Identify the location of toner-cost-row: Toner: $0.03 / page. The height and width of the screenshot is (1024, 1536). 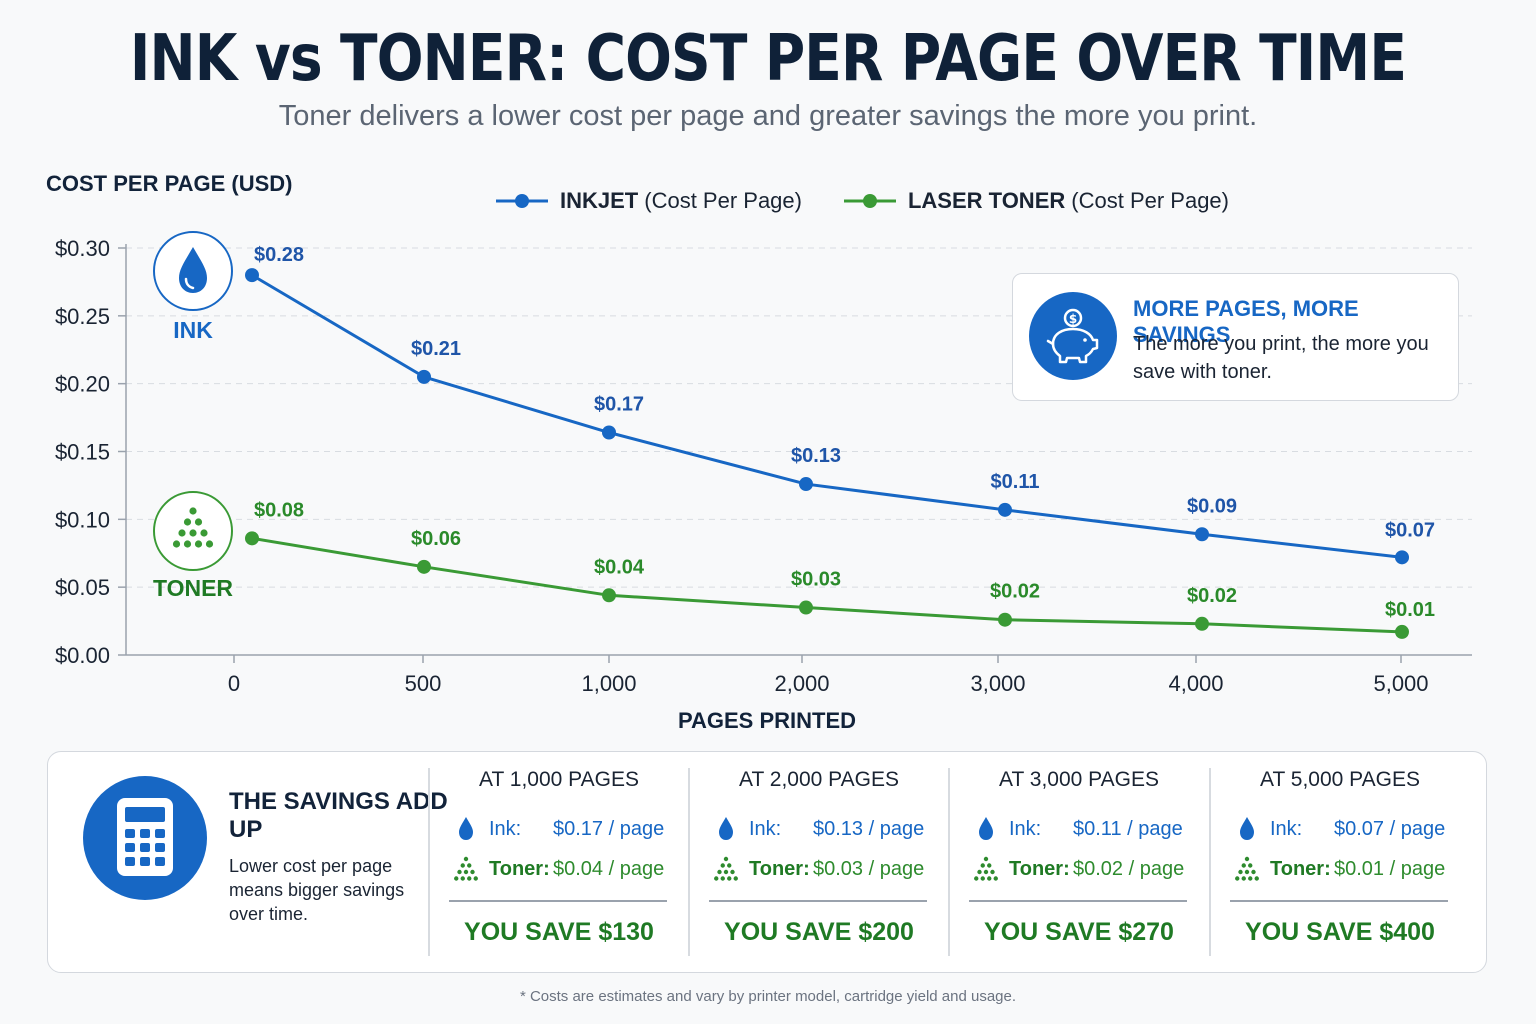
(831, 869).